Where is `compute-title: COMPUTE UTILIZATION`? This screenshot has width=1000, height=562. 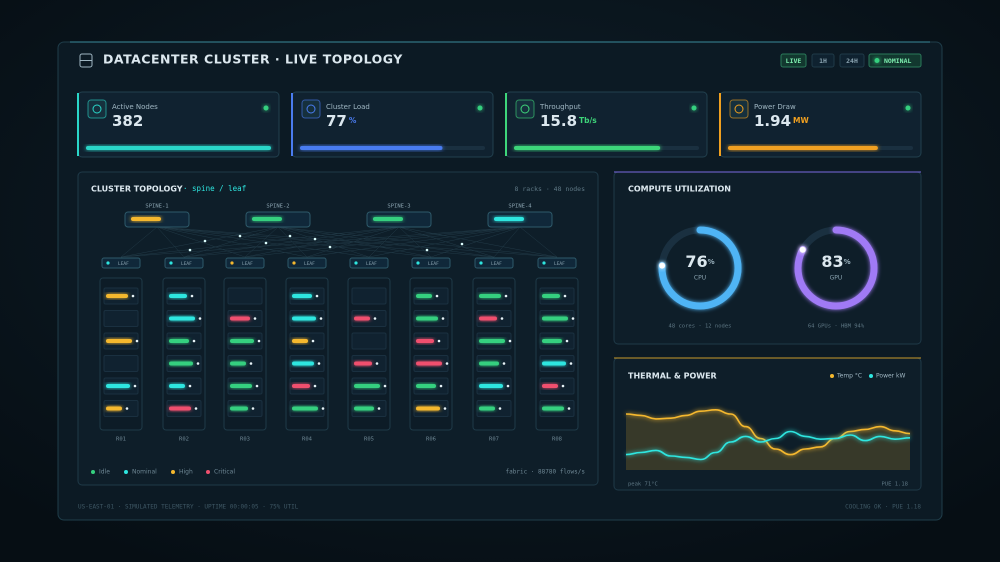
compute-title: COMPUTE UTILIZATION is located at coordinates (679, 189).